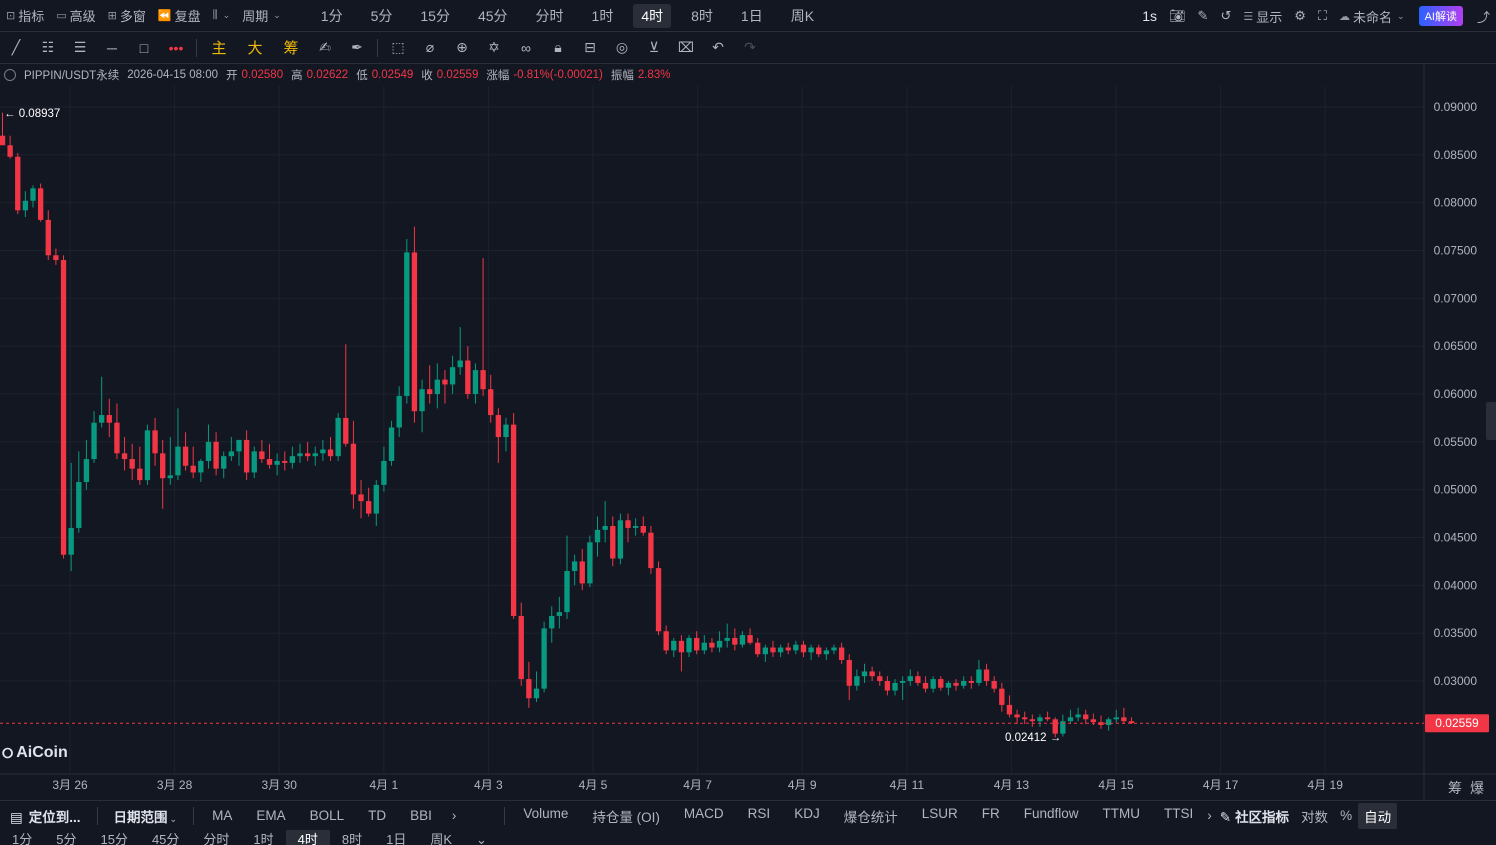 This screenshot has height=845, width=1496. Describe the element at coordinates (590, 47) in the screenshot. I see `hide-icon: ⊟` at that location.